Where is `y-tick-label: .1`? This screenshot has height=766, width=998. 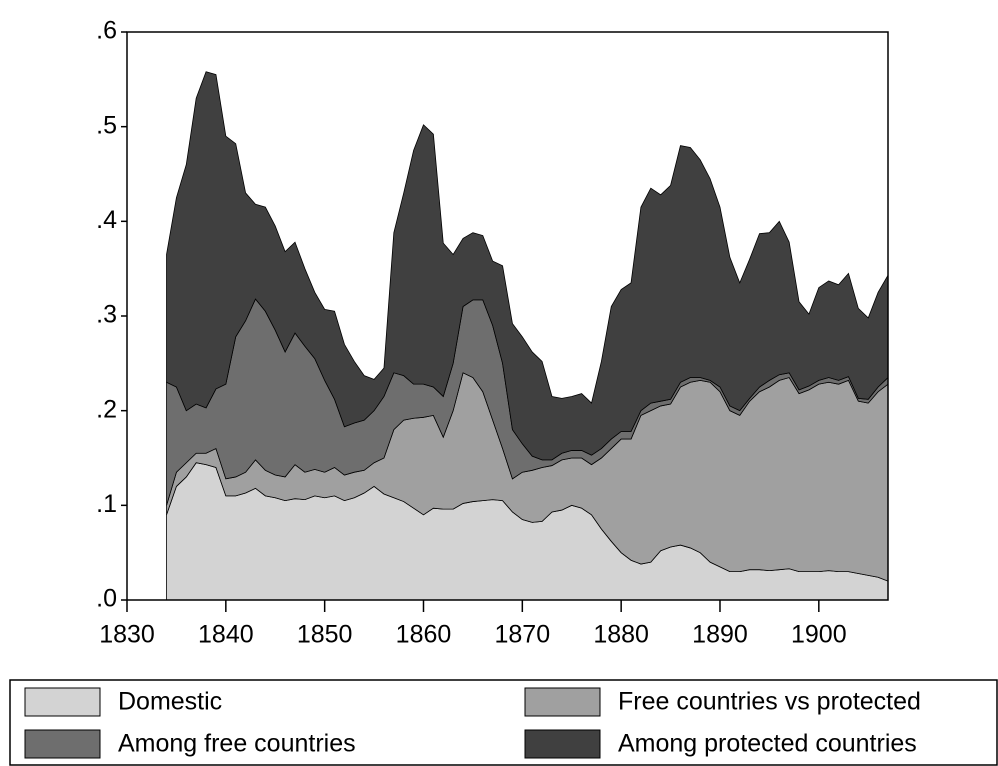 y-tick-label: .1 is located at coordinates (106, 504).